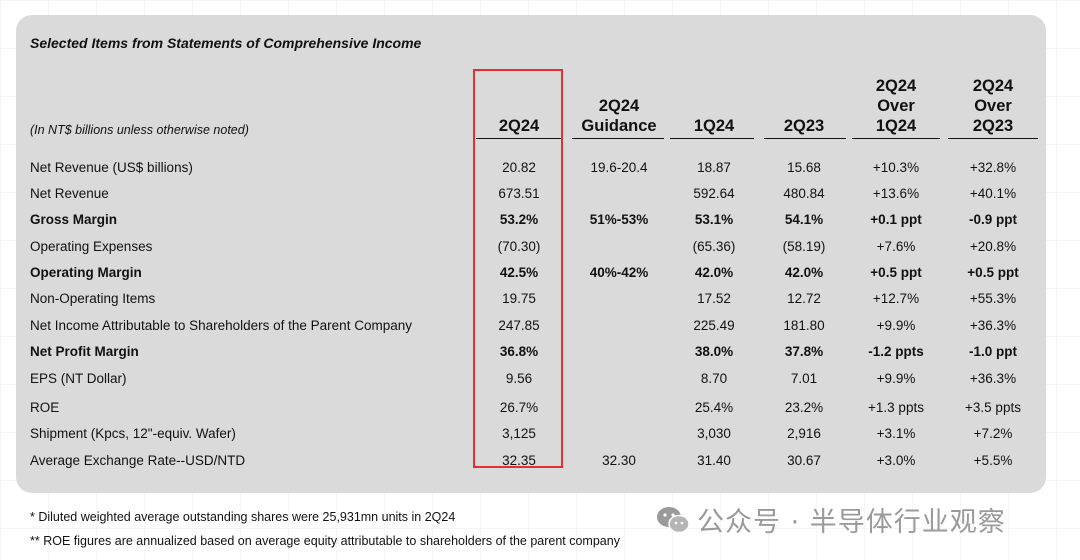  What do you see at coordinates (519, 460) in the screenshot?
I see `table-cell: 32.35` at bounding box center [519, 460].